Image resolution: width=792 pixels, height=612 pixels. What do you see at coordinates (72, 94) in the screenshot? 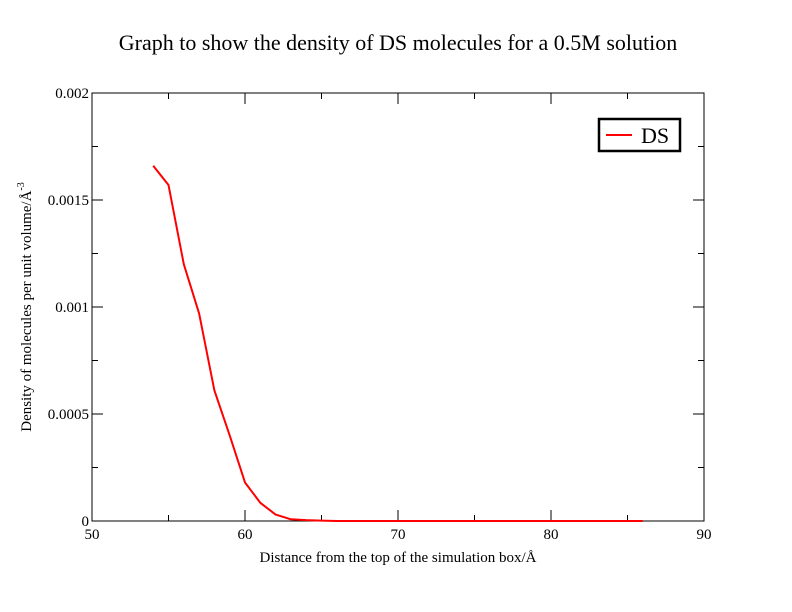
I see `y-tick-label: 0.002` at bounding box center [72, 94].